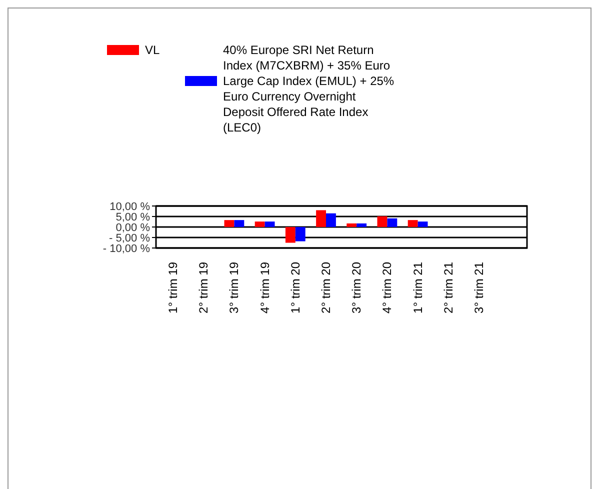 The width and height of the screenshot is (599, 489). What do you see at coordinates (152, 50) in the screenshot?
I see `legend-label: VL` at bounding box center [152, 50].